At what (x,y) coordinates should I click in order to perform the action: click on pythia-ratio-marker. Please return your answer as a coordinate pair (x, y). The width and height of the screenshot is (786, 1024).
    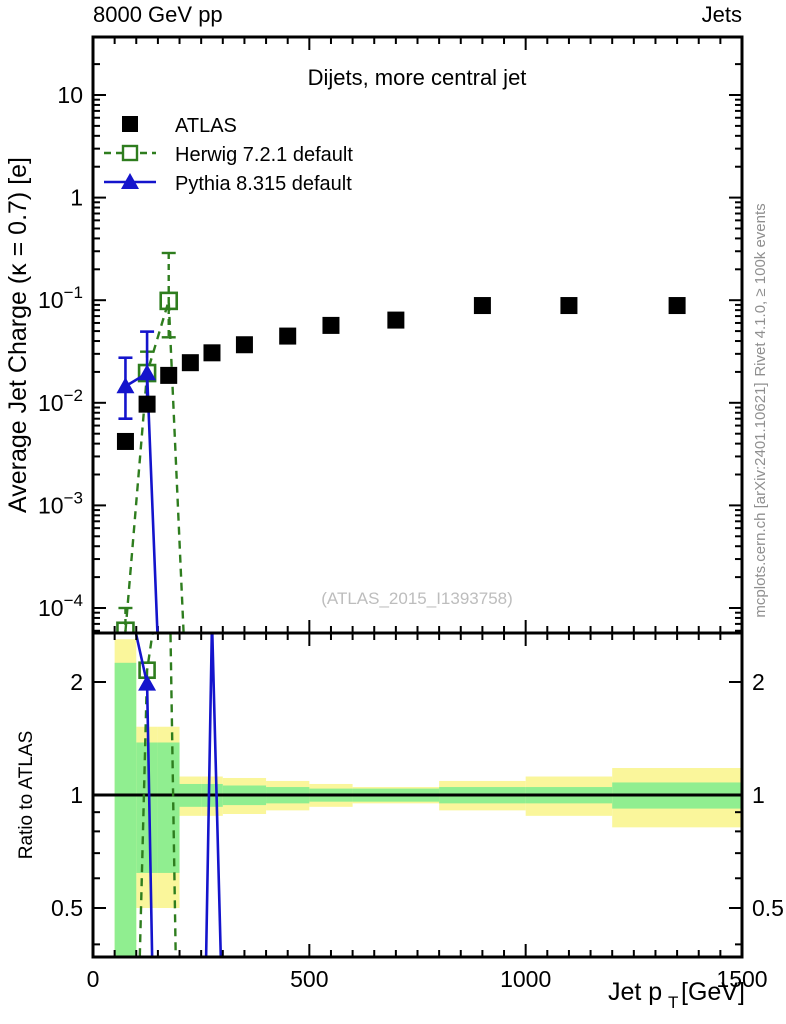
    Looking at the image, I should click on (147, 682).